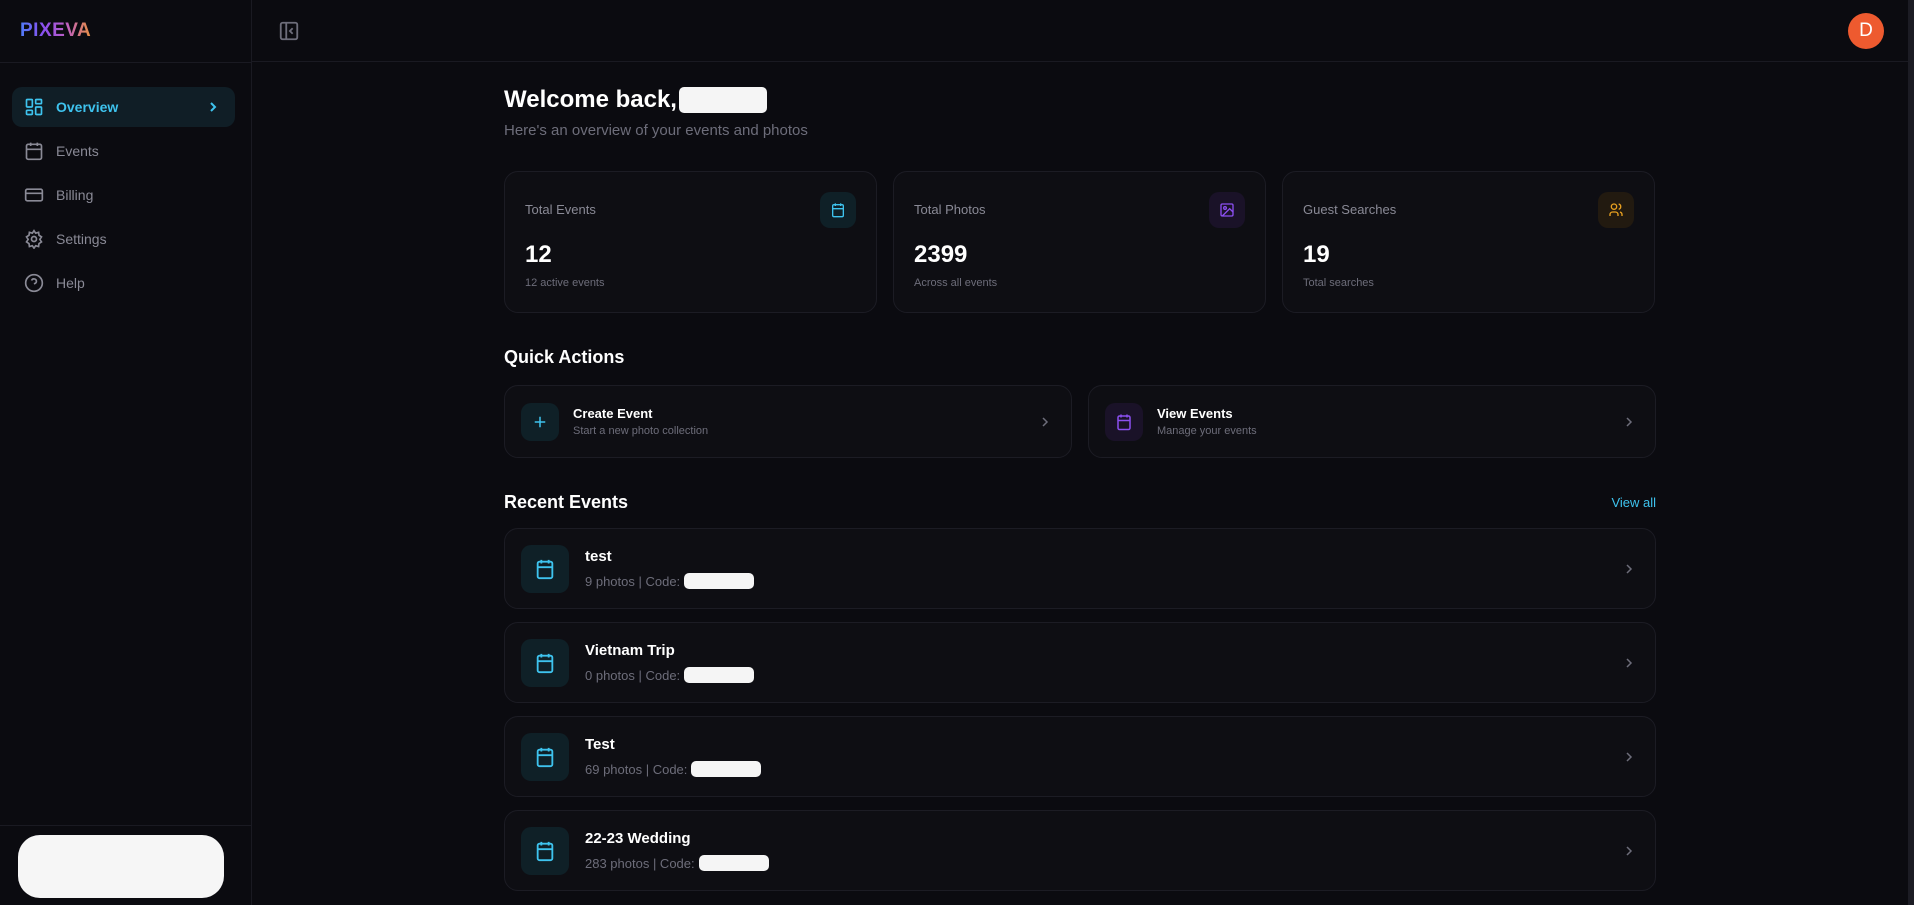 The image size is (1914, 905). What do you see at coordinates (633, 581) in the screenshot?
I see `event-meta: 9 photos | Code:` at bounding box center [633, 581].